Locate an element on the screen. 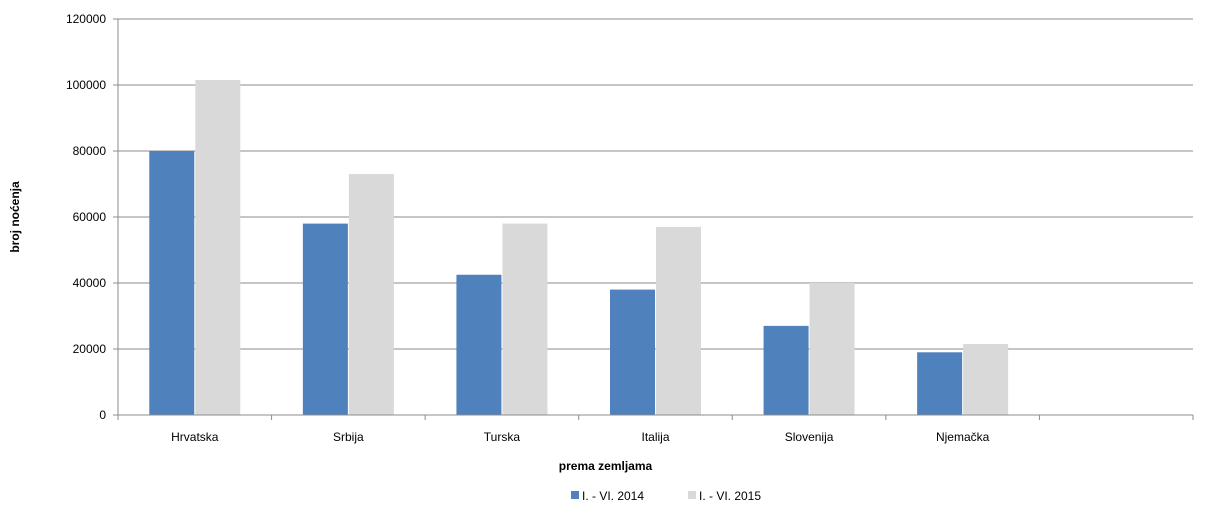 The width and height of the screenshot is (1208, 509). legend-swatch-2014 is located at coordinates (575, 495).